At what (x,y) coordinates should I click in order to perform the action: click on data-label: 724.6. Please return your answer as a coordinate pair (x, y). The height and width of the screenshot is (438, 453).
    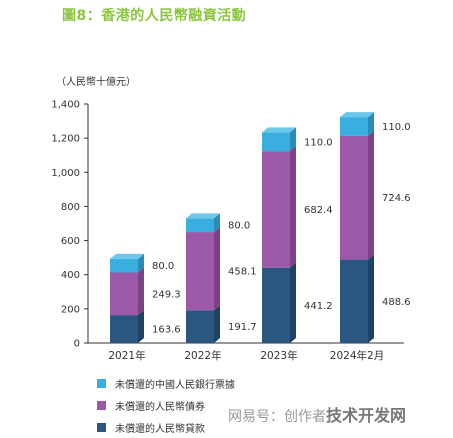
    Looking at the image, I should click on (396, 198).